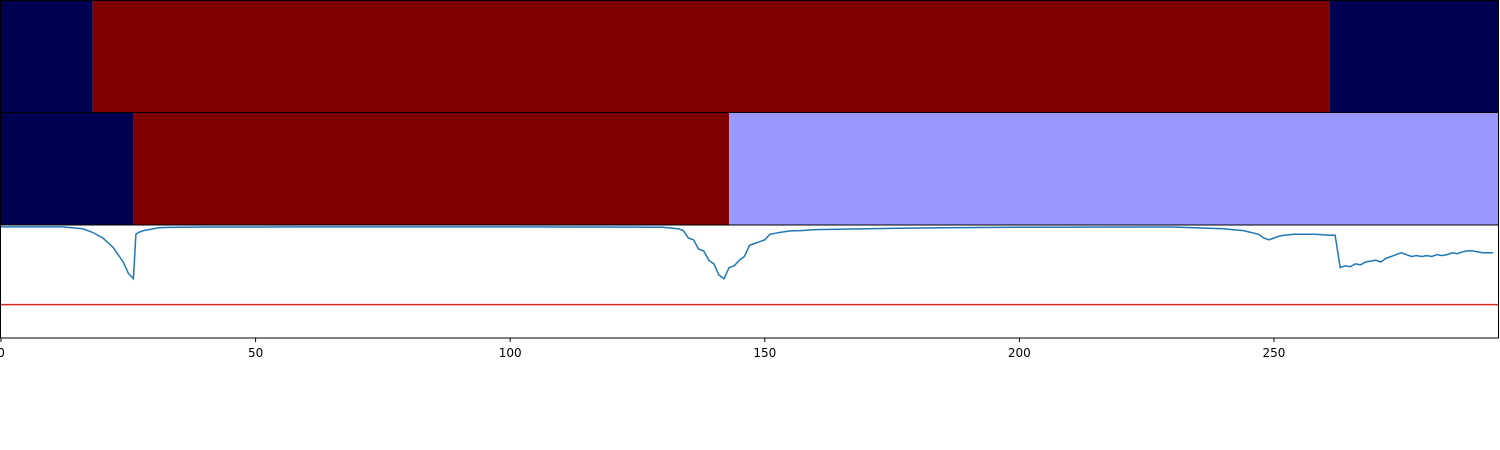 The height and width of the screenshot is (450, 1500). Describe the element at coordinates (255, 353) in the screenshot. I see `x-tick-label: 50` at that location.